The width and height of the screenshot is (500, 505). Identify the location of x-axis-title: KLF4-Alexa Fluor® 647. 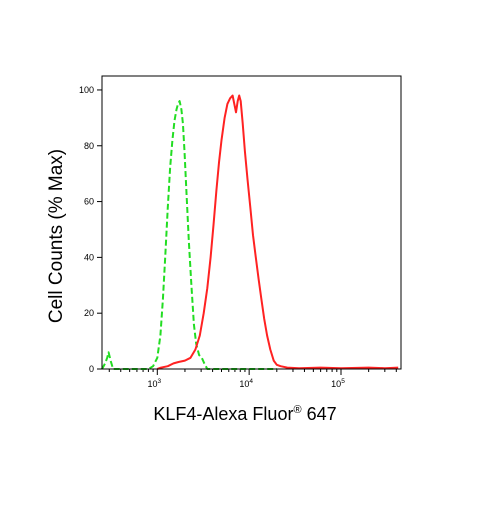
(244, 414).